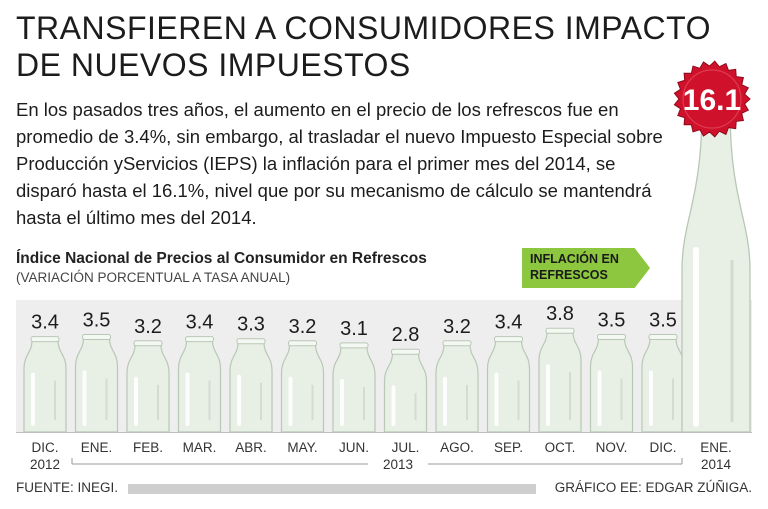  Describe the element at coordinates (560, 314) in the screenshot. I see `value-label-11: 3.8` at that location.